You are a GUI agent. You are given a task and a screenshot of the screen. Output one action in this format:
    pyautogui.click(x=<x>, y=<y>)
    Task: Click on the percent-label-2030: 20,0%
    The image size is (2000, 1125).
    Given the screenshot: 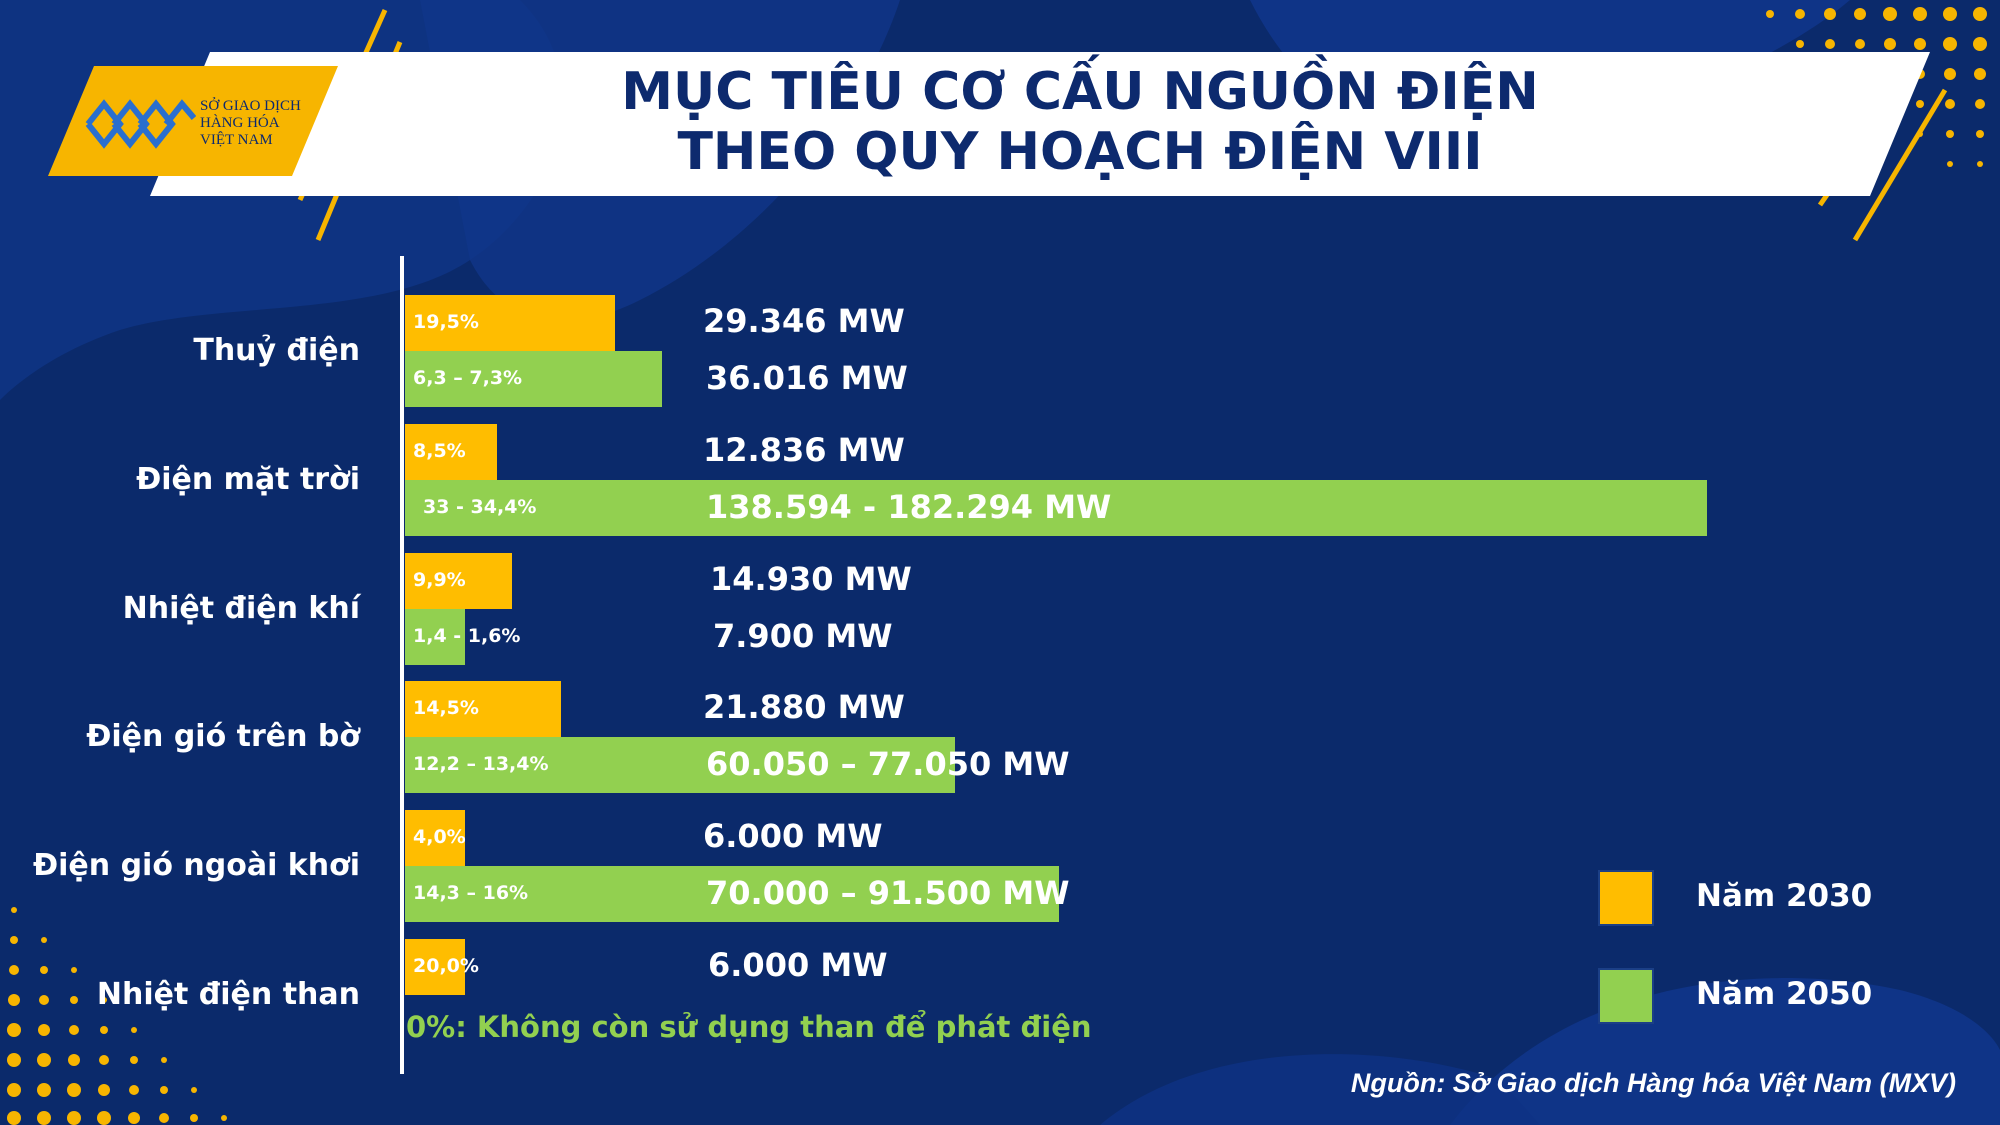 What is the action you would take?
    pyautogui.click(x=446, y=966)
    